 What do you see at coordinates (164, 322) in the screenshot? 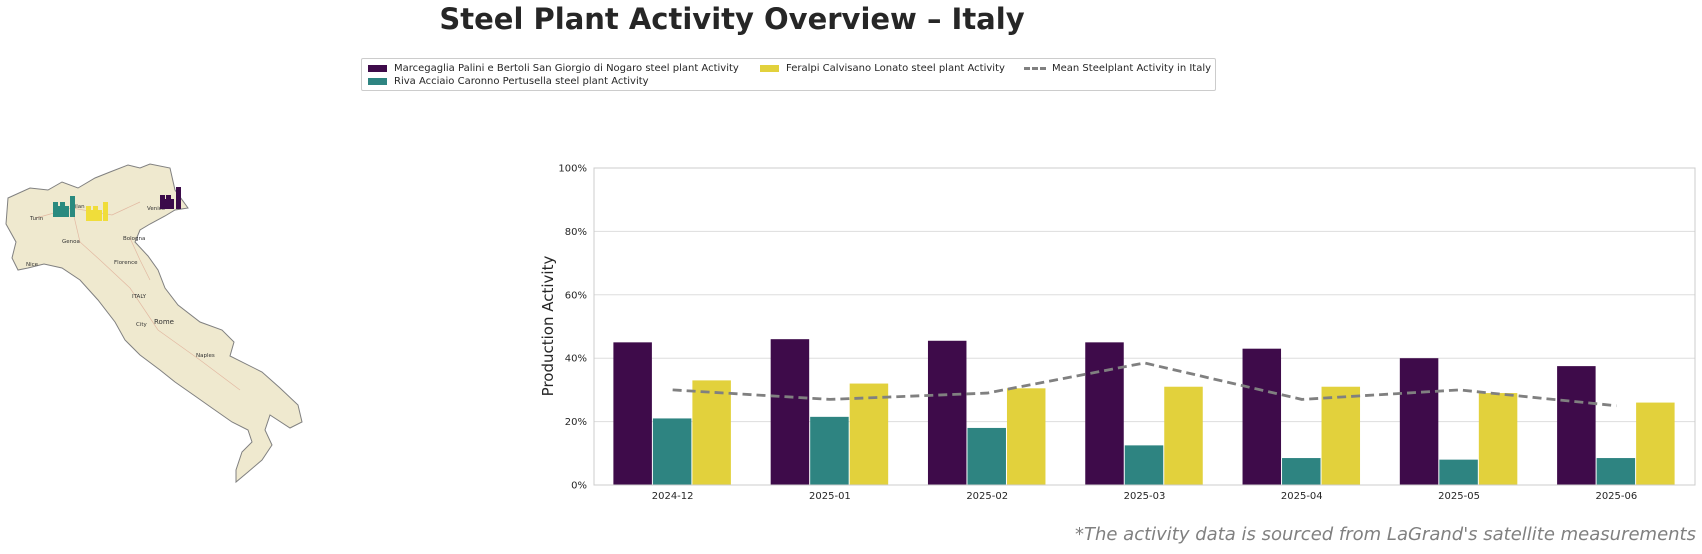
I see `map-label-rome: Rome` at bounding box center [164, 322].